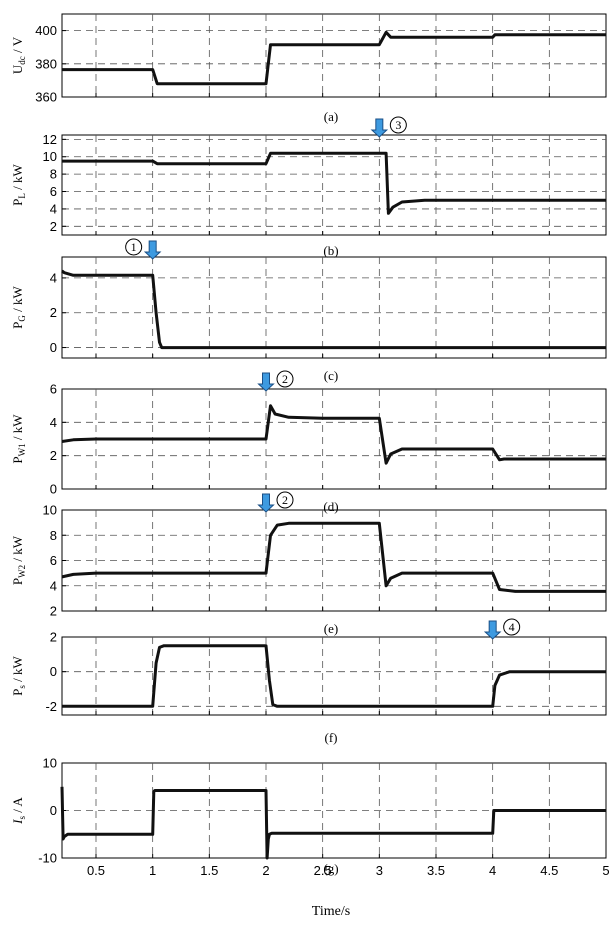 The height and width of the screenshot is (925, 609). I want to click on y-axis-label: Ps / kW, so click(18, 675).